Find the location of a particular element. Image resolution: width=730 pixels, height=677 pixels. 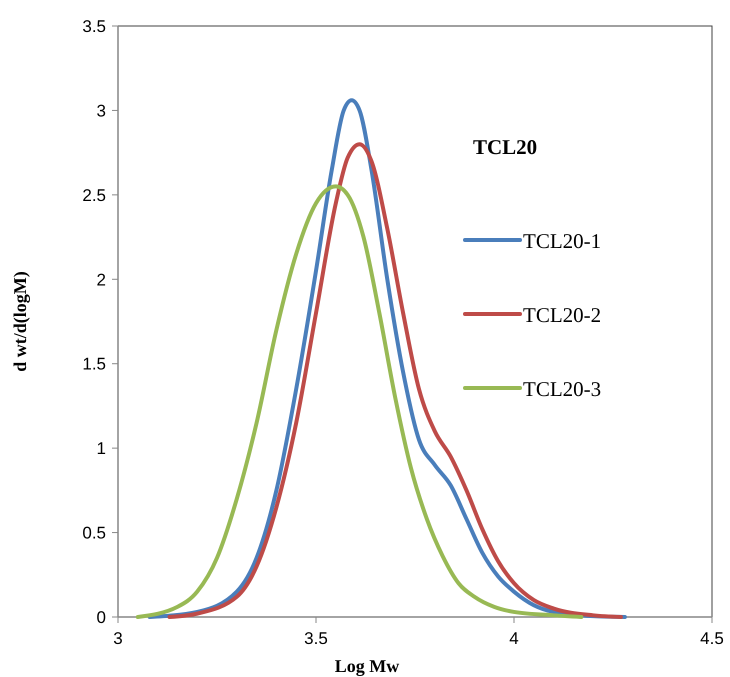

y-axis-title: d wt/d(logM) is located at coordinates (20, 321).